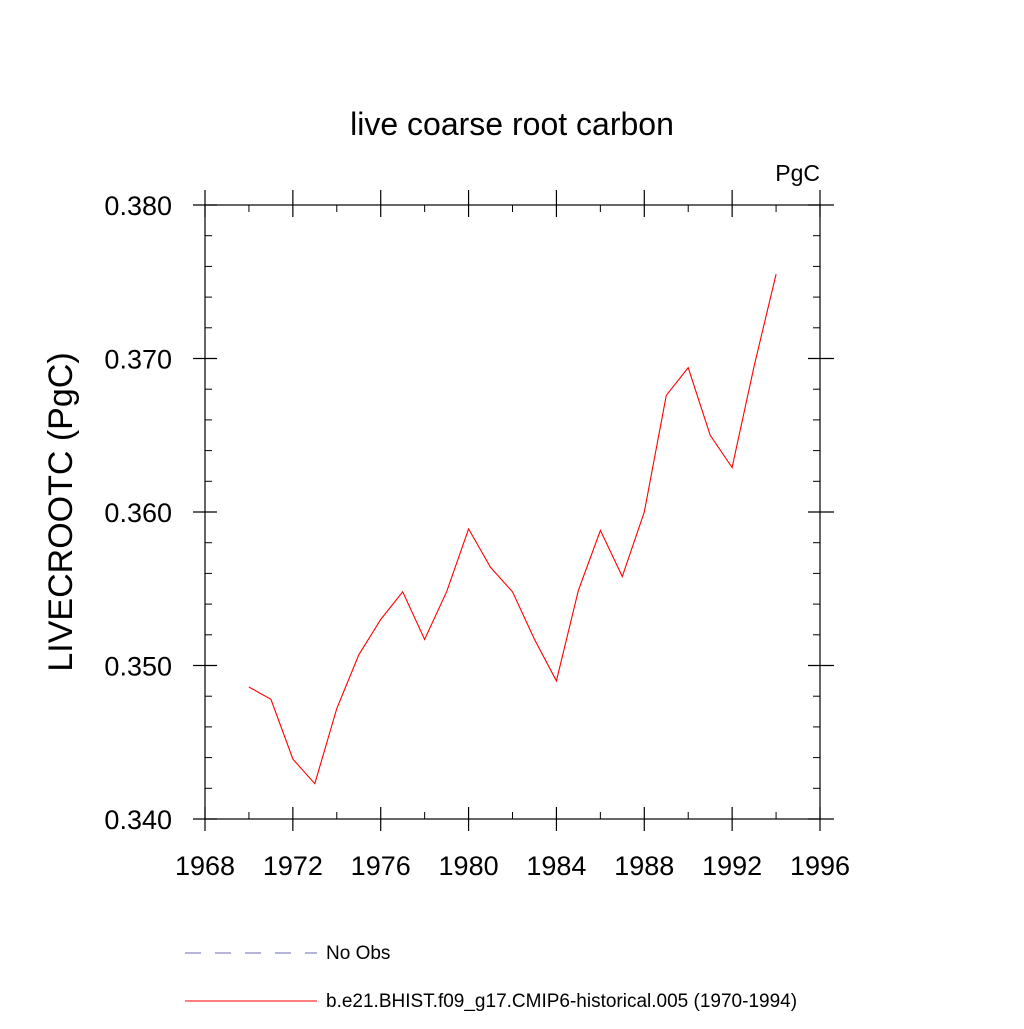 The image size is (1024, 1029). Describe the element at coordinates (358, 953) in the screenshot. I see `legend-label-no-obs: No Obs` at that location.